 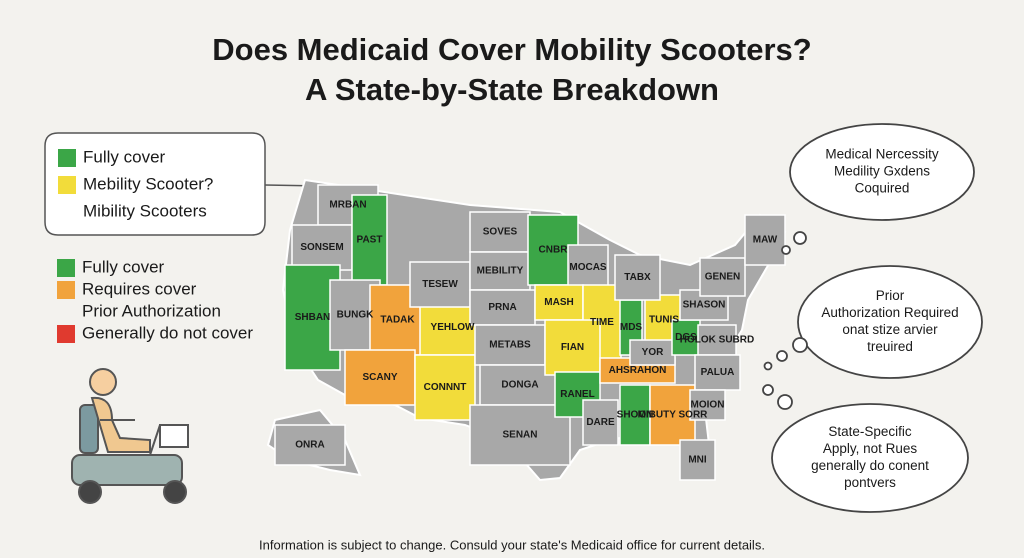 What do you see at coordinates (631, 327) in the screenshot?
I see `state-label: MDS` at bounding box center [631, 327].